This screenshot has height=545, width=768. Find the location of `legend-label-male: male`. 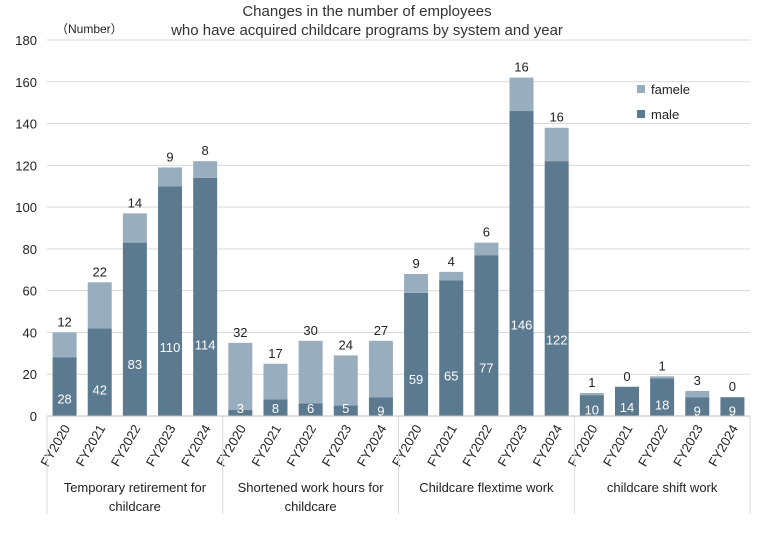

legend-label-male: male is located at coordinates (665, 114).